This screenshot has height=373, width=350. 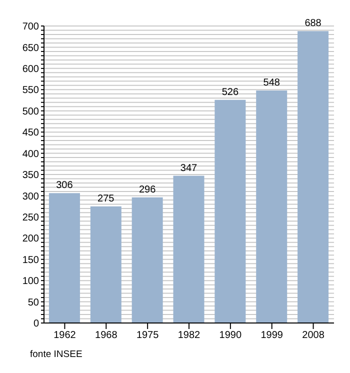 What do you see at coordinates (31, 133) in the screenshot?
I see `y-tick-label: 450` at bounding box center [31, 133].